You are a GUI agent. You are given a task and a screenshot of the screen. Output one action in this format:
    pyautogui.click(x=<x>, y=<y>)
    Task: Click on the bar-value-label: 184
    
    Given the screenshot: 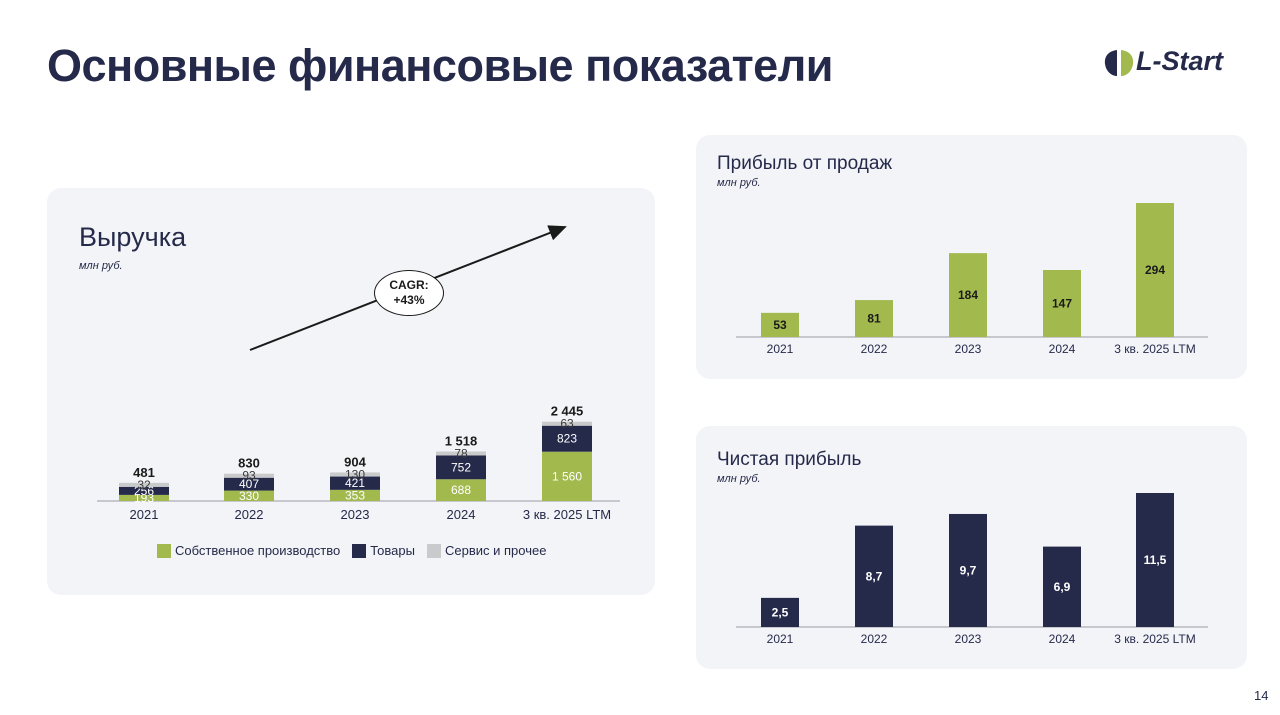 What is the action you would take?
    pyautogui.click(x=968, y=295)
    